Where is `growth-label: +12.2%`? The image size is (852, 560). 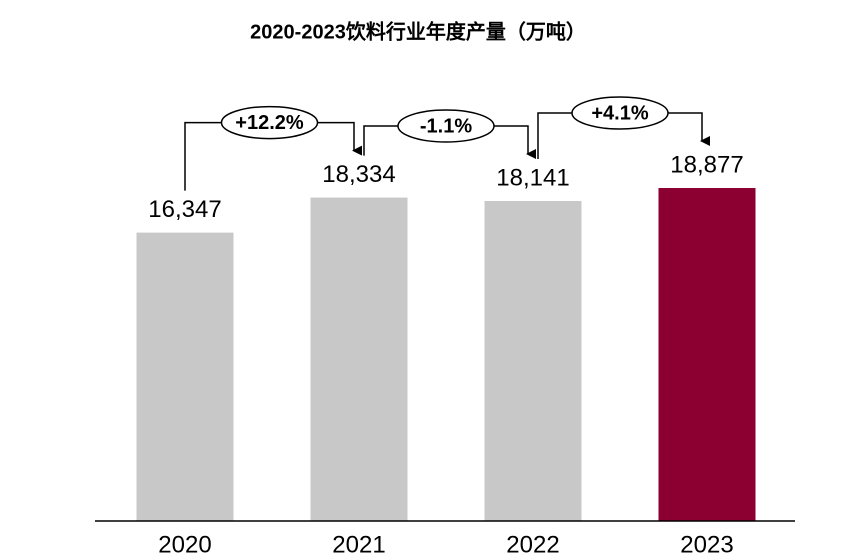
growth-label: +12.2% is located at coordinates (269, 123).